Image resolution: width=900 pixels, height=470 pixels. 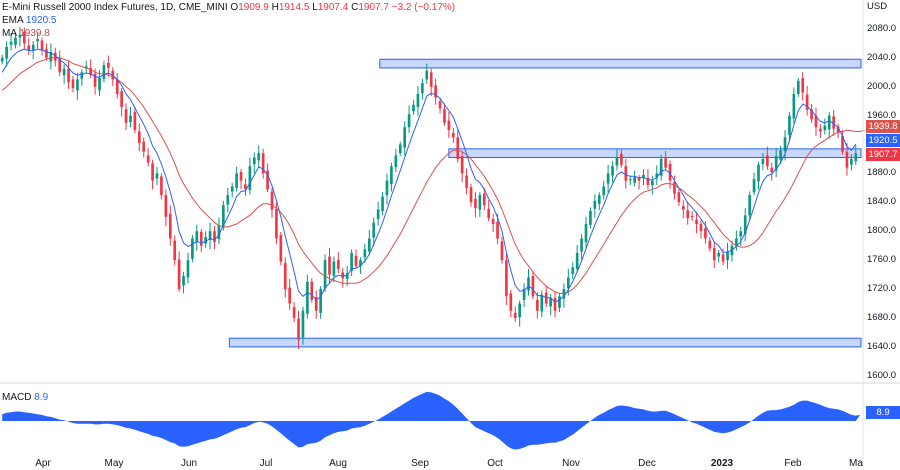 What do you see at coordinates (43, 463) in the screenshot?
I see `x-tick-label: Apr` at bounding box center [43, 463].